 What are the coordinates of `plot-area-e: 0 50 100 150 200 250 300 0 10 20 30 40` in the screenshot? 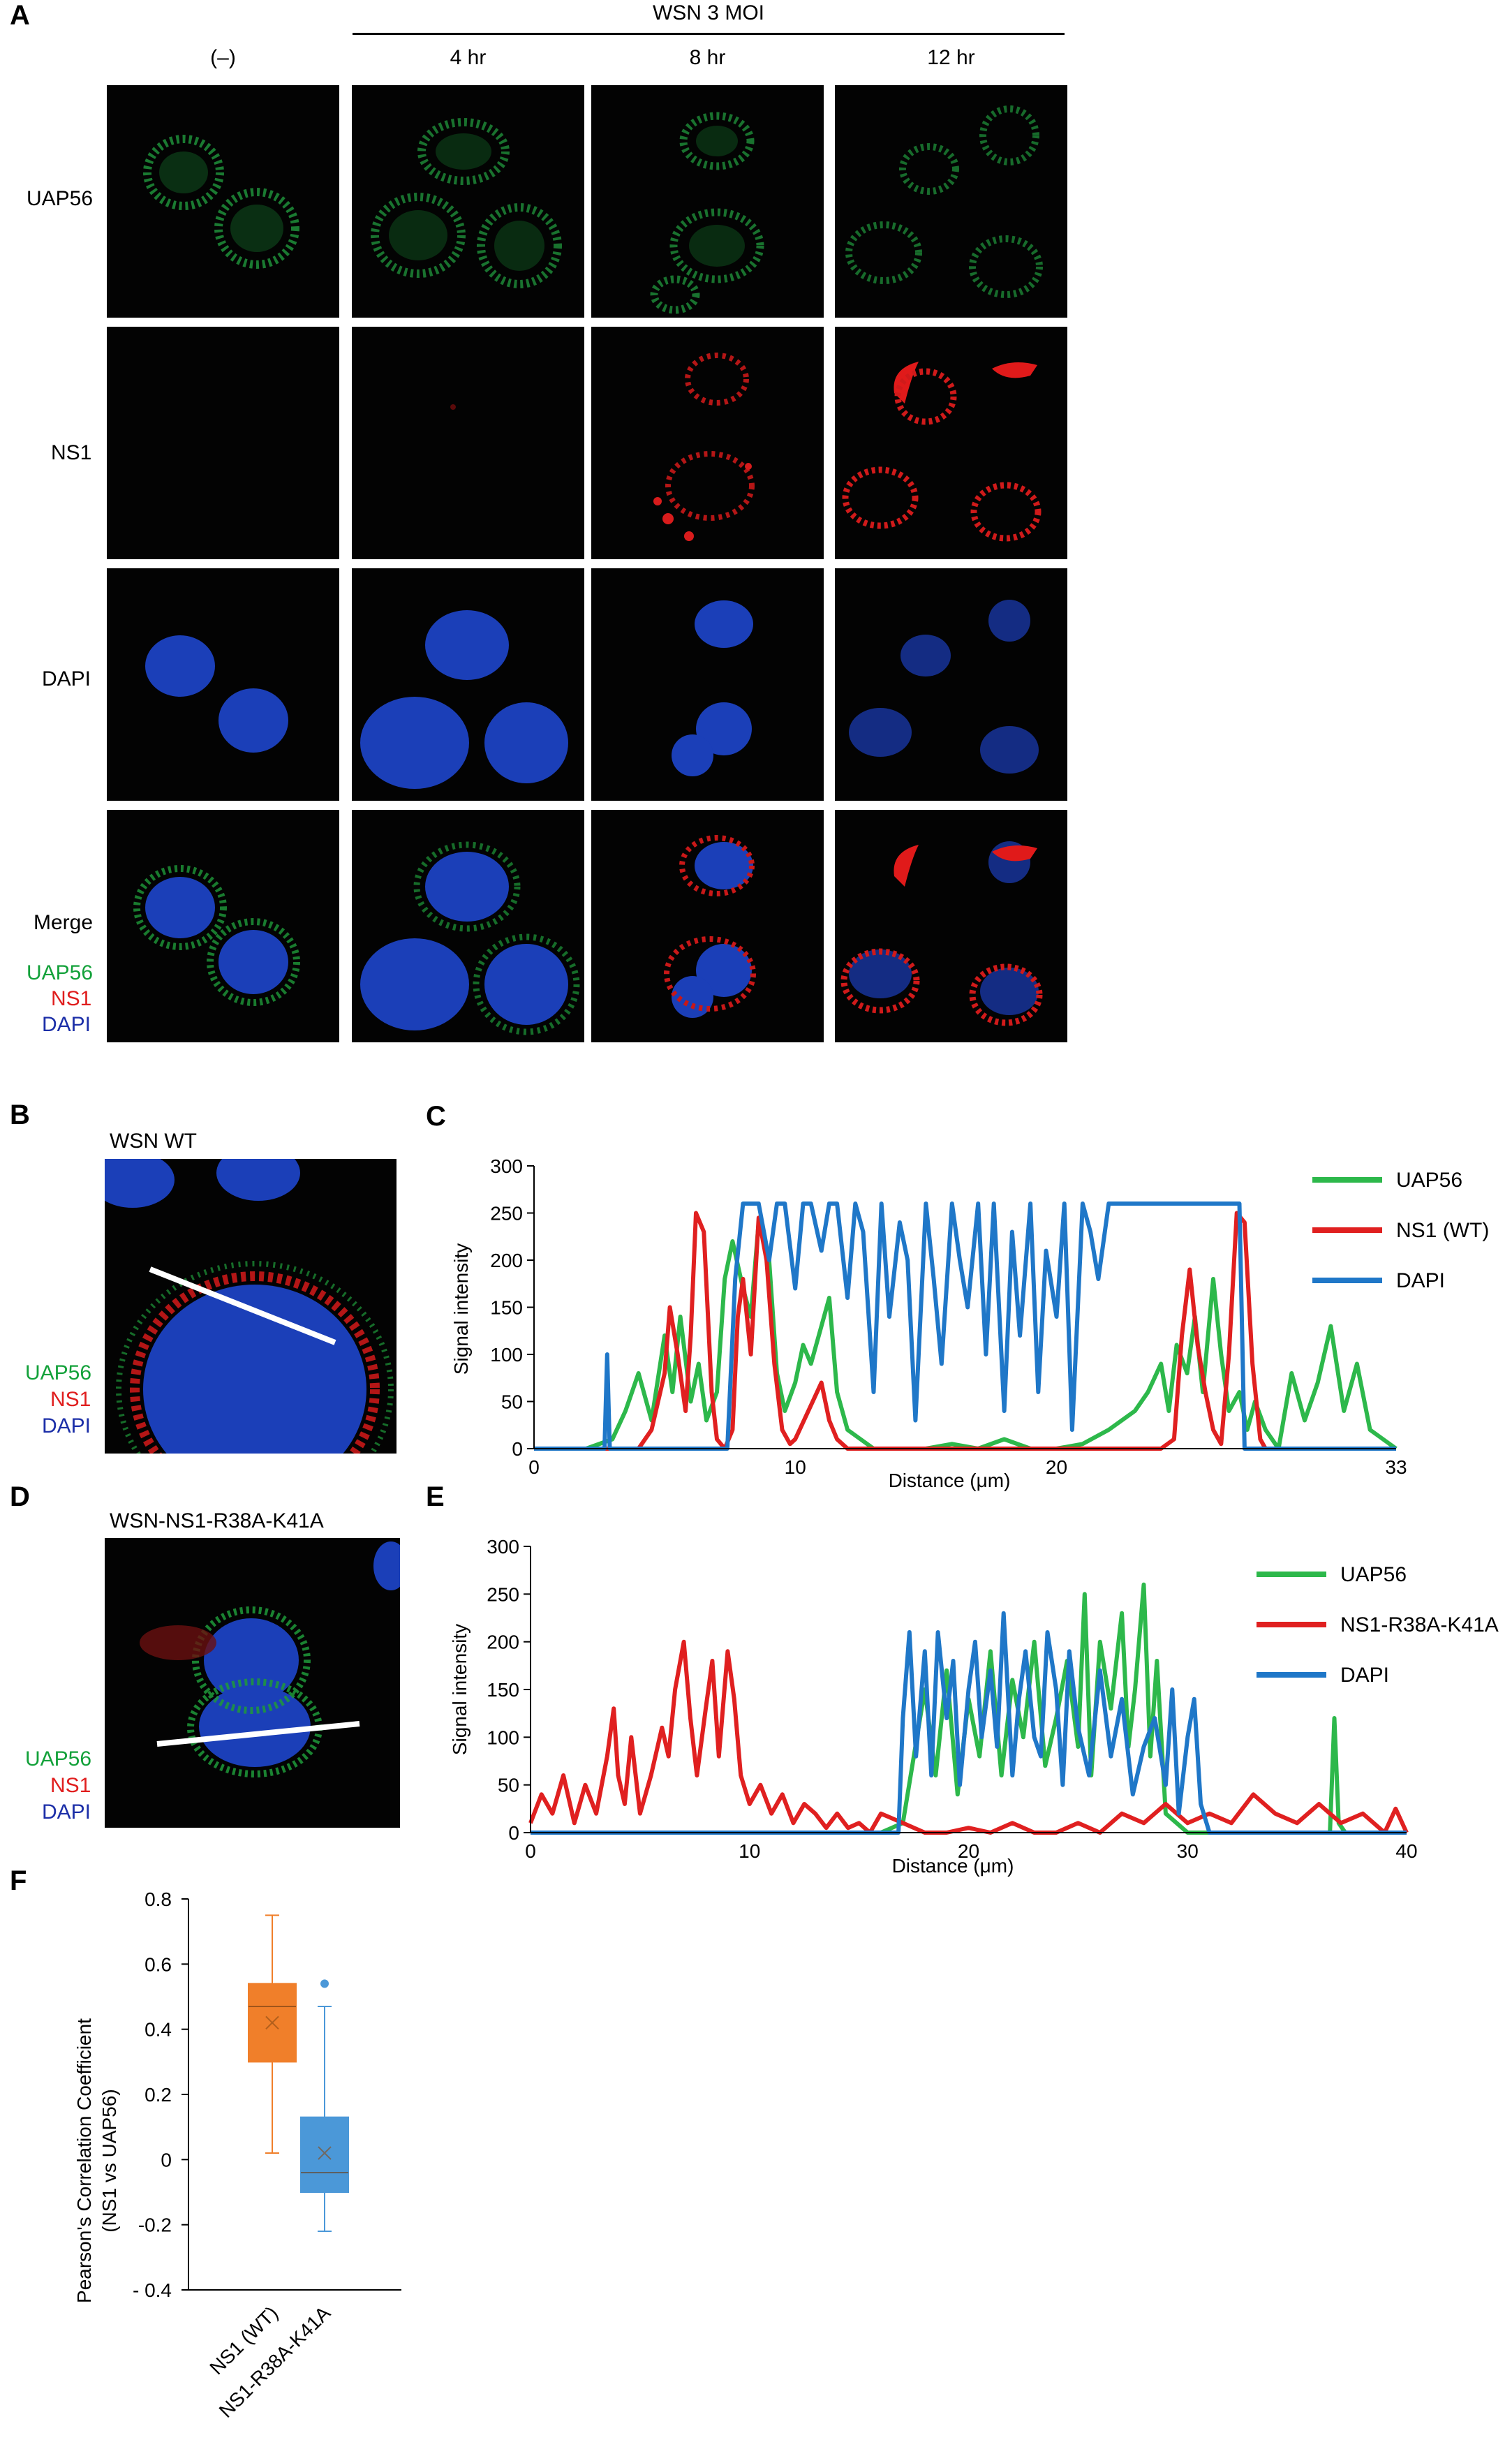 It's located at (952, 1699).